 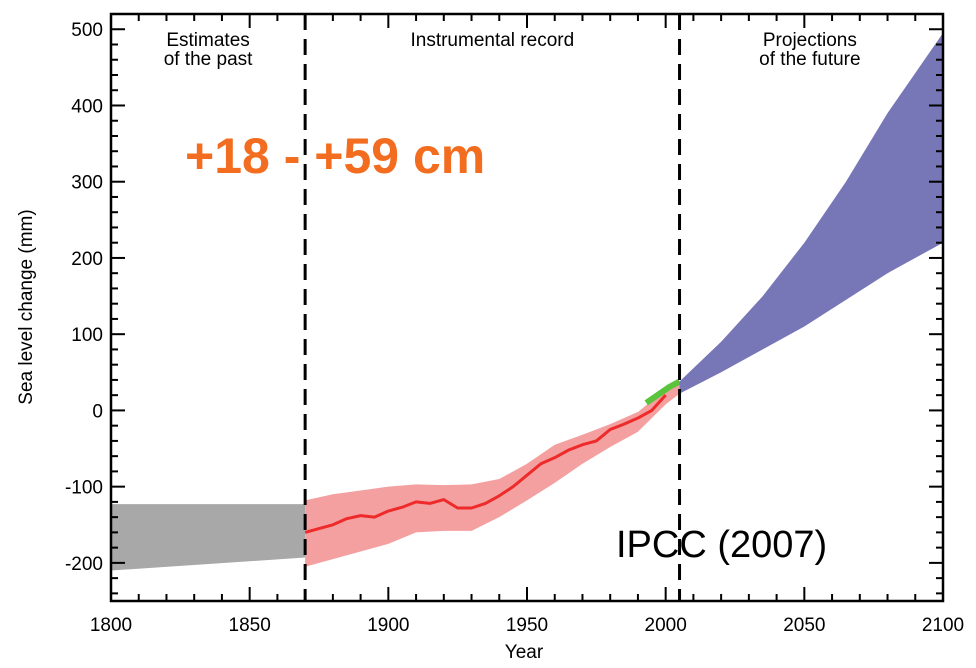 I want to click on x-tick-label: 1900, so click(x=388, y=625).